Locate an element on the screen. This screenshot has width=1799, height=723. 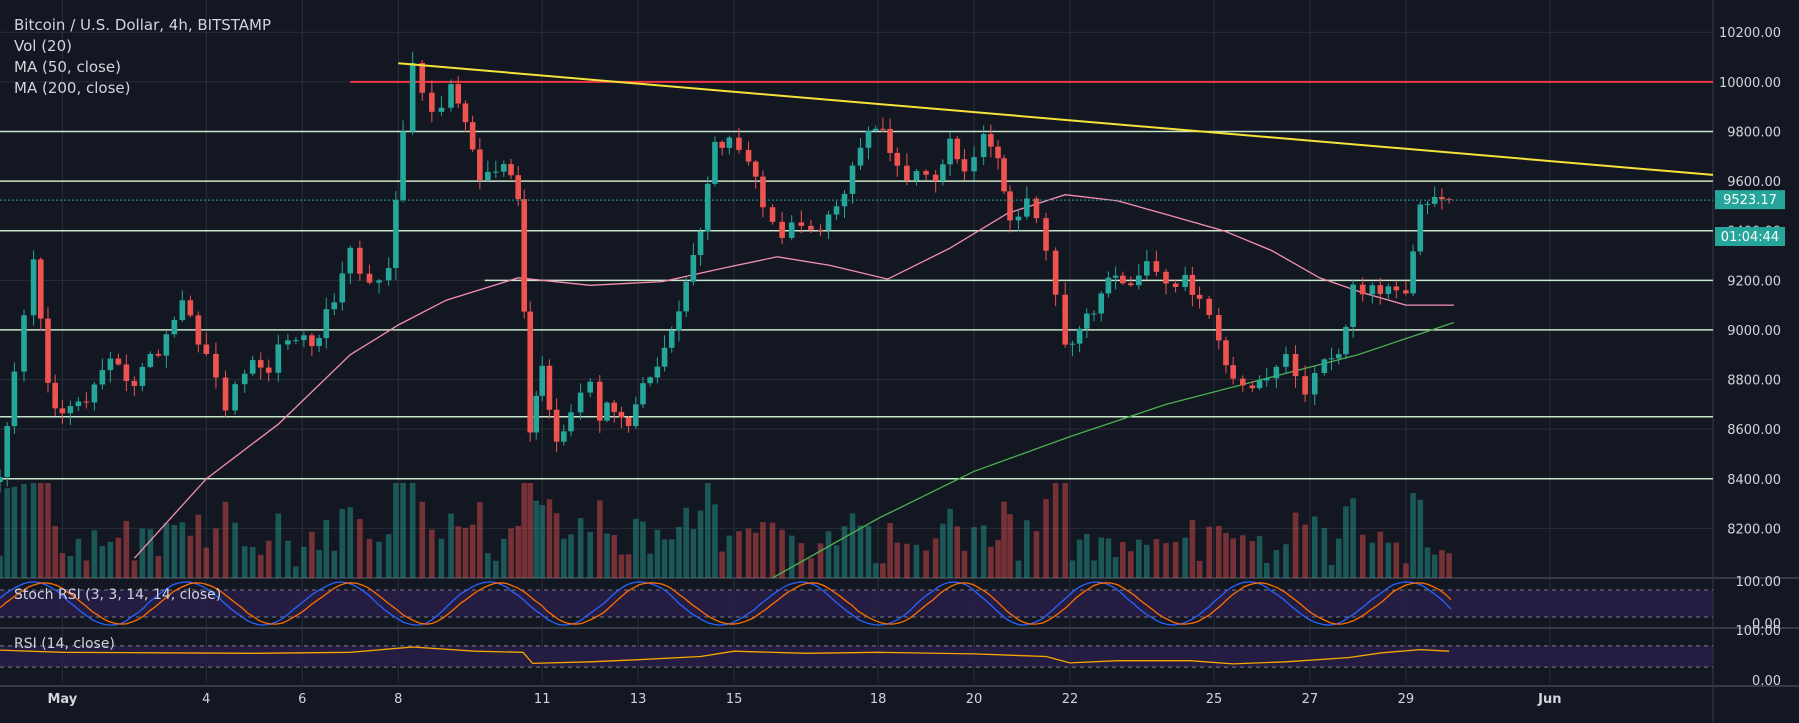
stoch-k-line is located at coordinates (726, 603).